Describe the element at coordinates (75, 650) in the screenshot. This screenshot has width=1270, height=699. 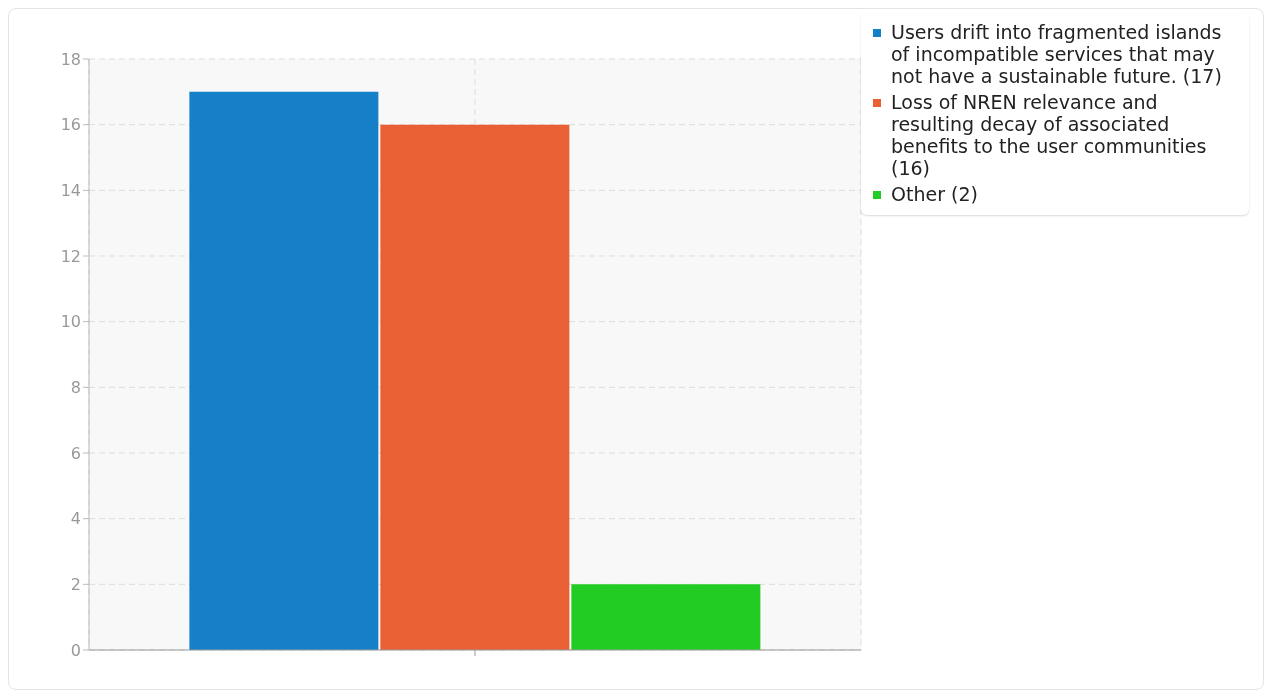
I see `y-tick-label: 0` at that location.